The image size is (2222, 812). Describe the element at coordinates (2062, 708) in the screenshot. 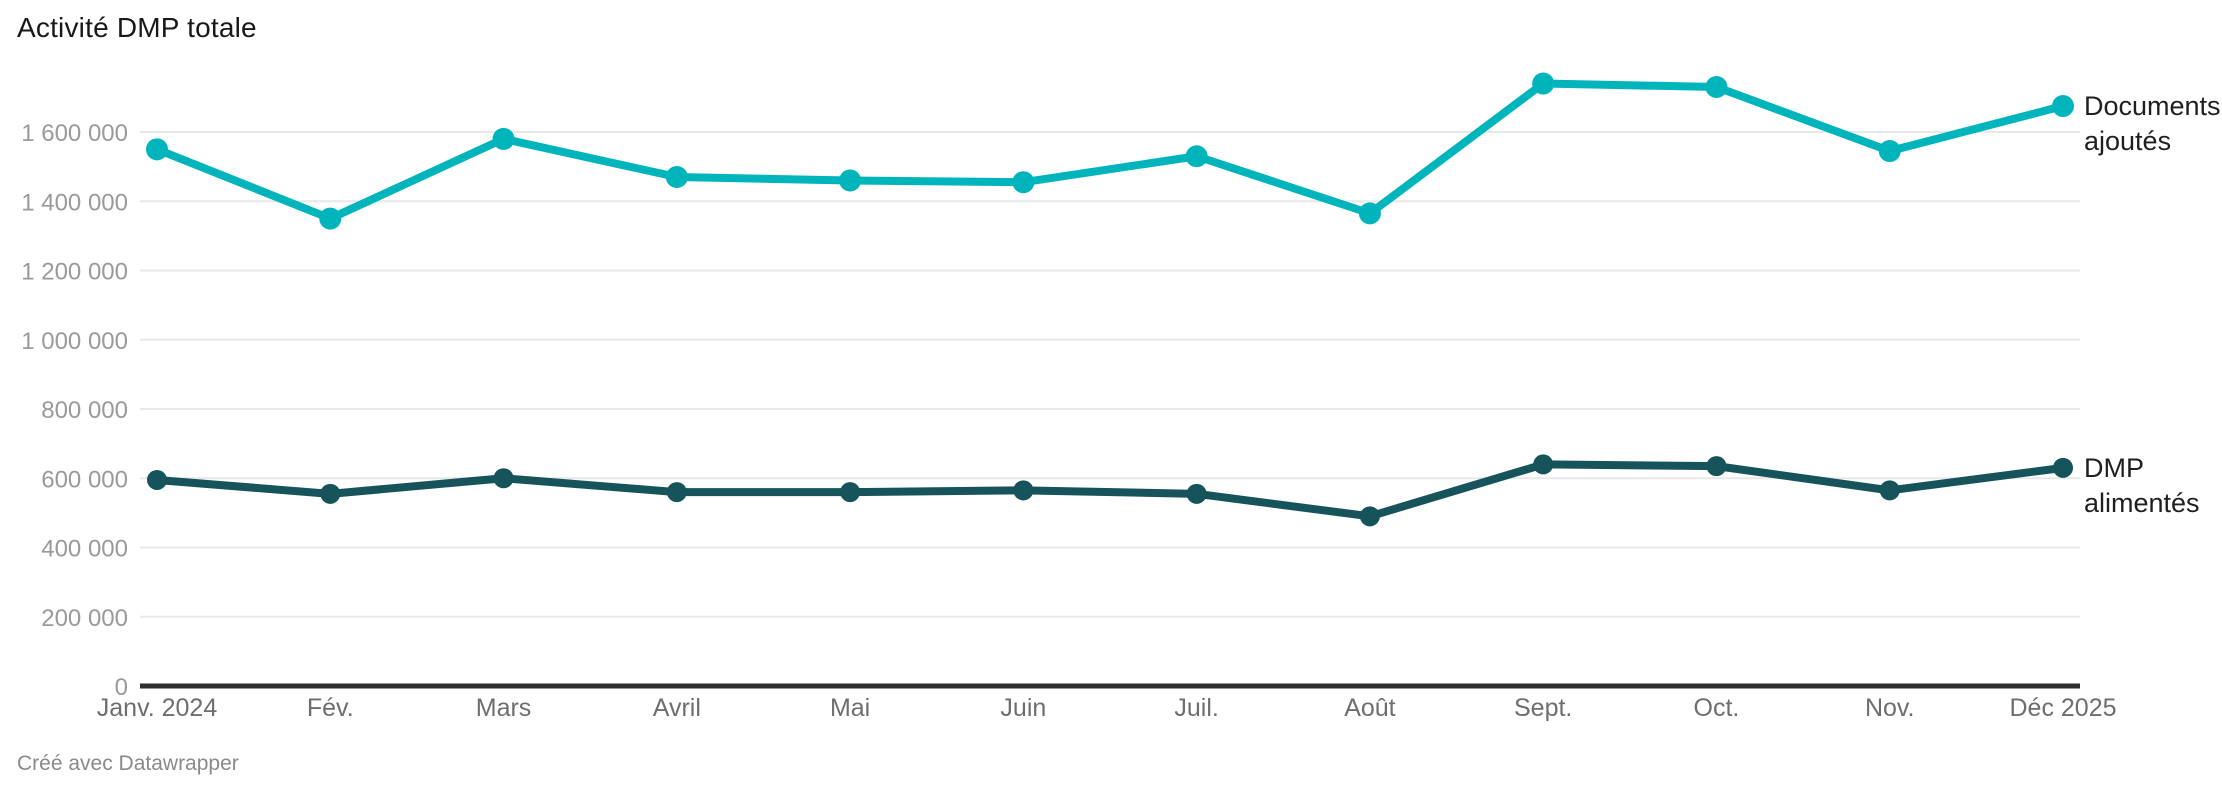

I see `x-tick-label: Déc 2025` at that location.